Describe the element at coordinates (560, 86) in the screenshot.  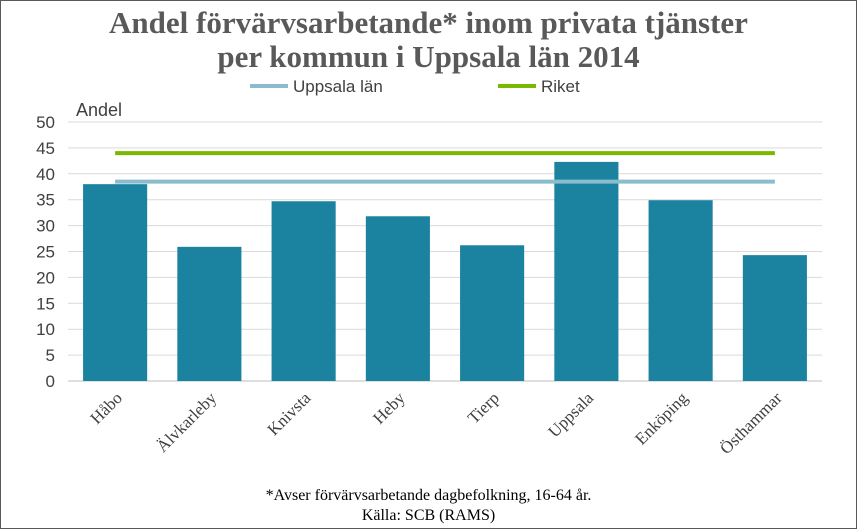
I see `legend-label: Riket` at that location.